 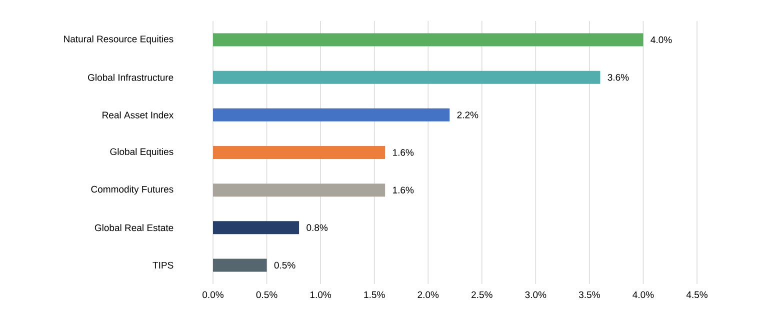 What do you see at coordinates (535, 294) in the screenshot?
I see `x-tick-label: 3.0%` at bounding box center [535, 294].